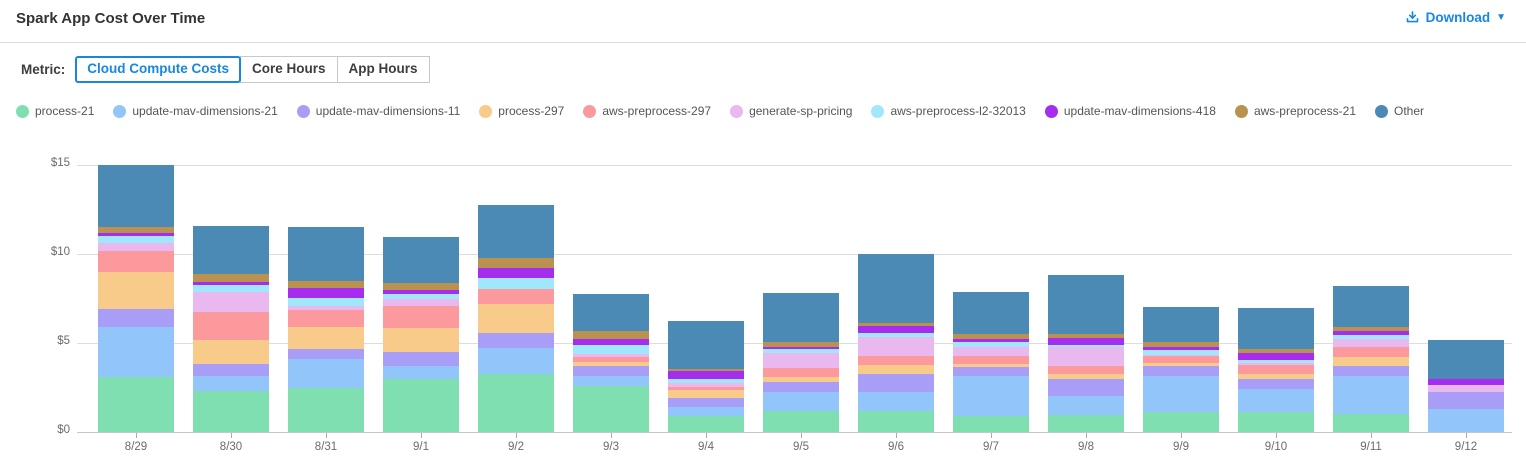 This screenshot has height=461, width=1526. Describe the element at coordinates (378, 111) in the screenshot. I see `legend-item-update-mav-dimensions-11: update-mav-dimensions-11` at that location.